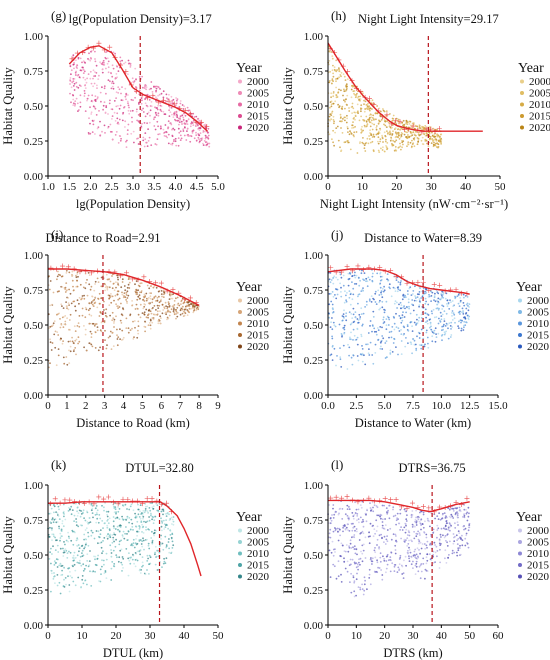 This screenshot has width=550, height=660. I want to click on x-tick-label: 0.0, so click(328, 406).